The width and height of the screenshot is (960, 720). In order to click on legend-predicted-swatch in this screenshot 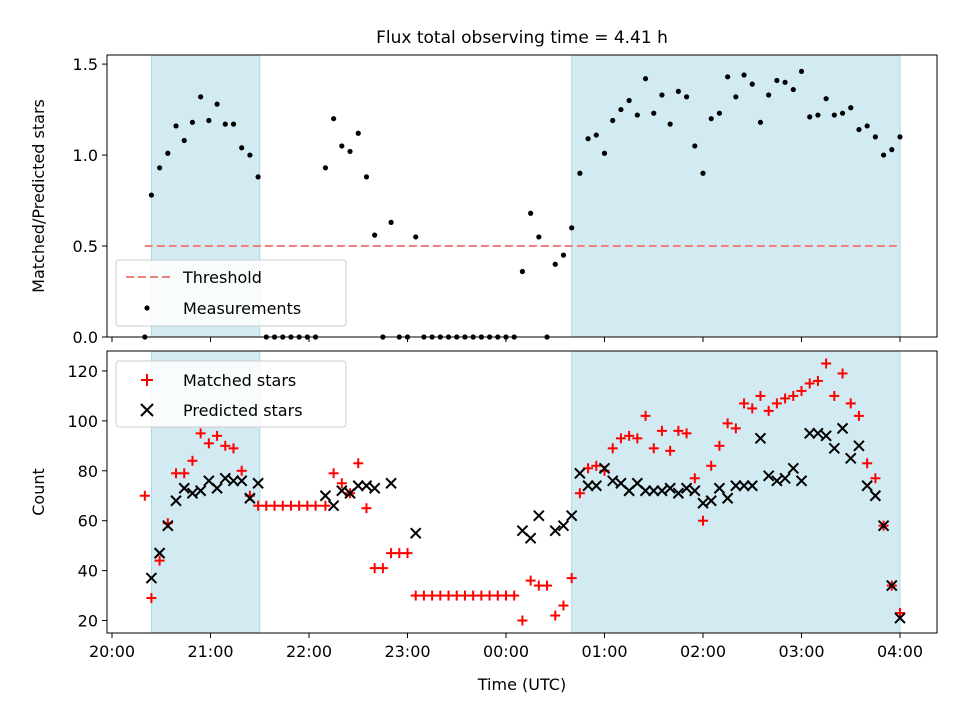, I will do `click(147, 410)`.